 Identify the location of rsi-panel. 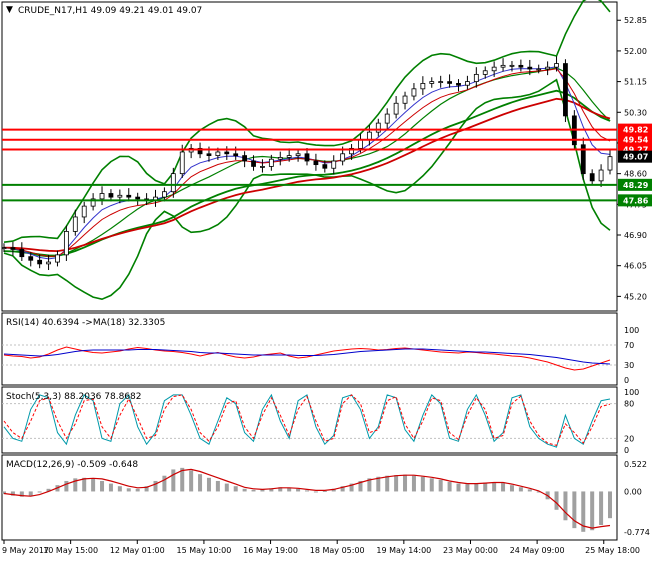
(309, 349).